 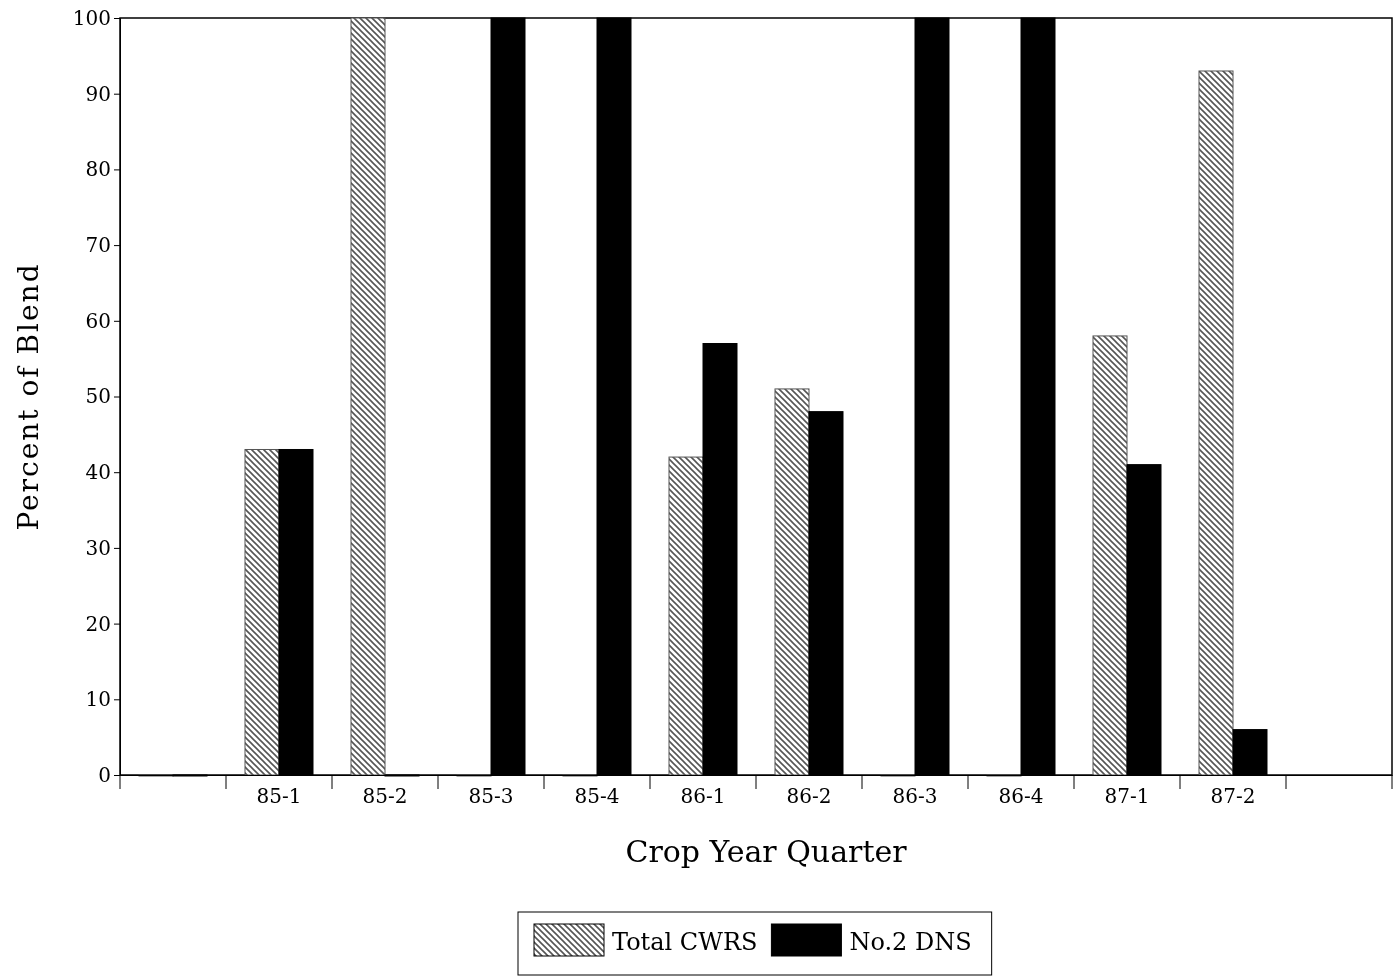 I want to click on y-tick-label: 0, so click(x=104, y=774).